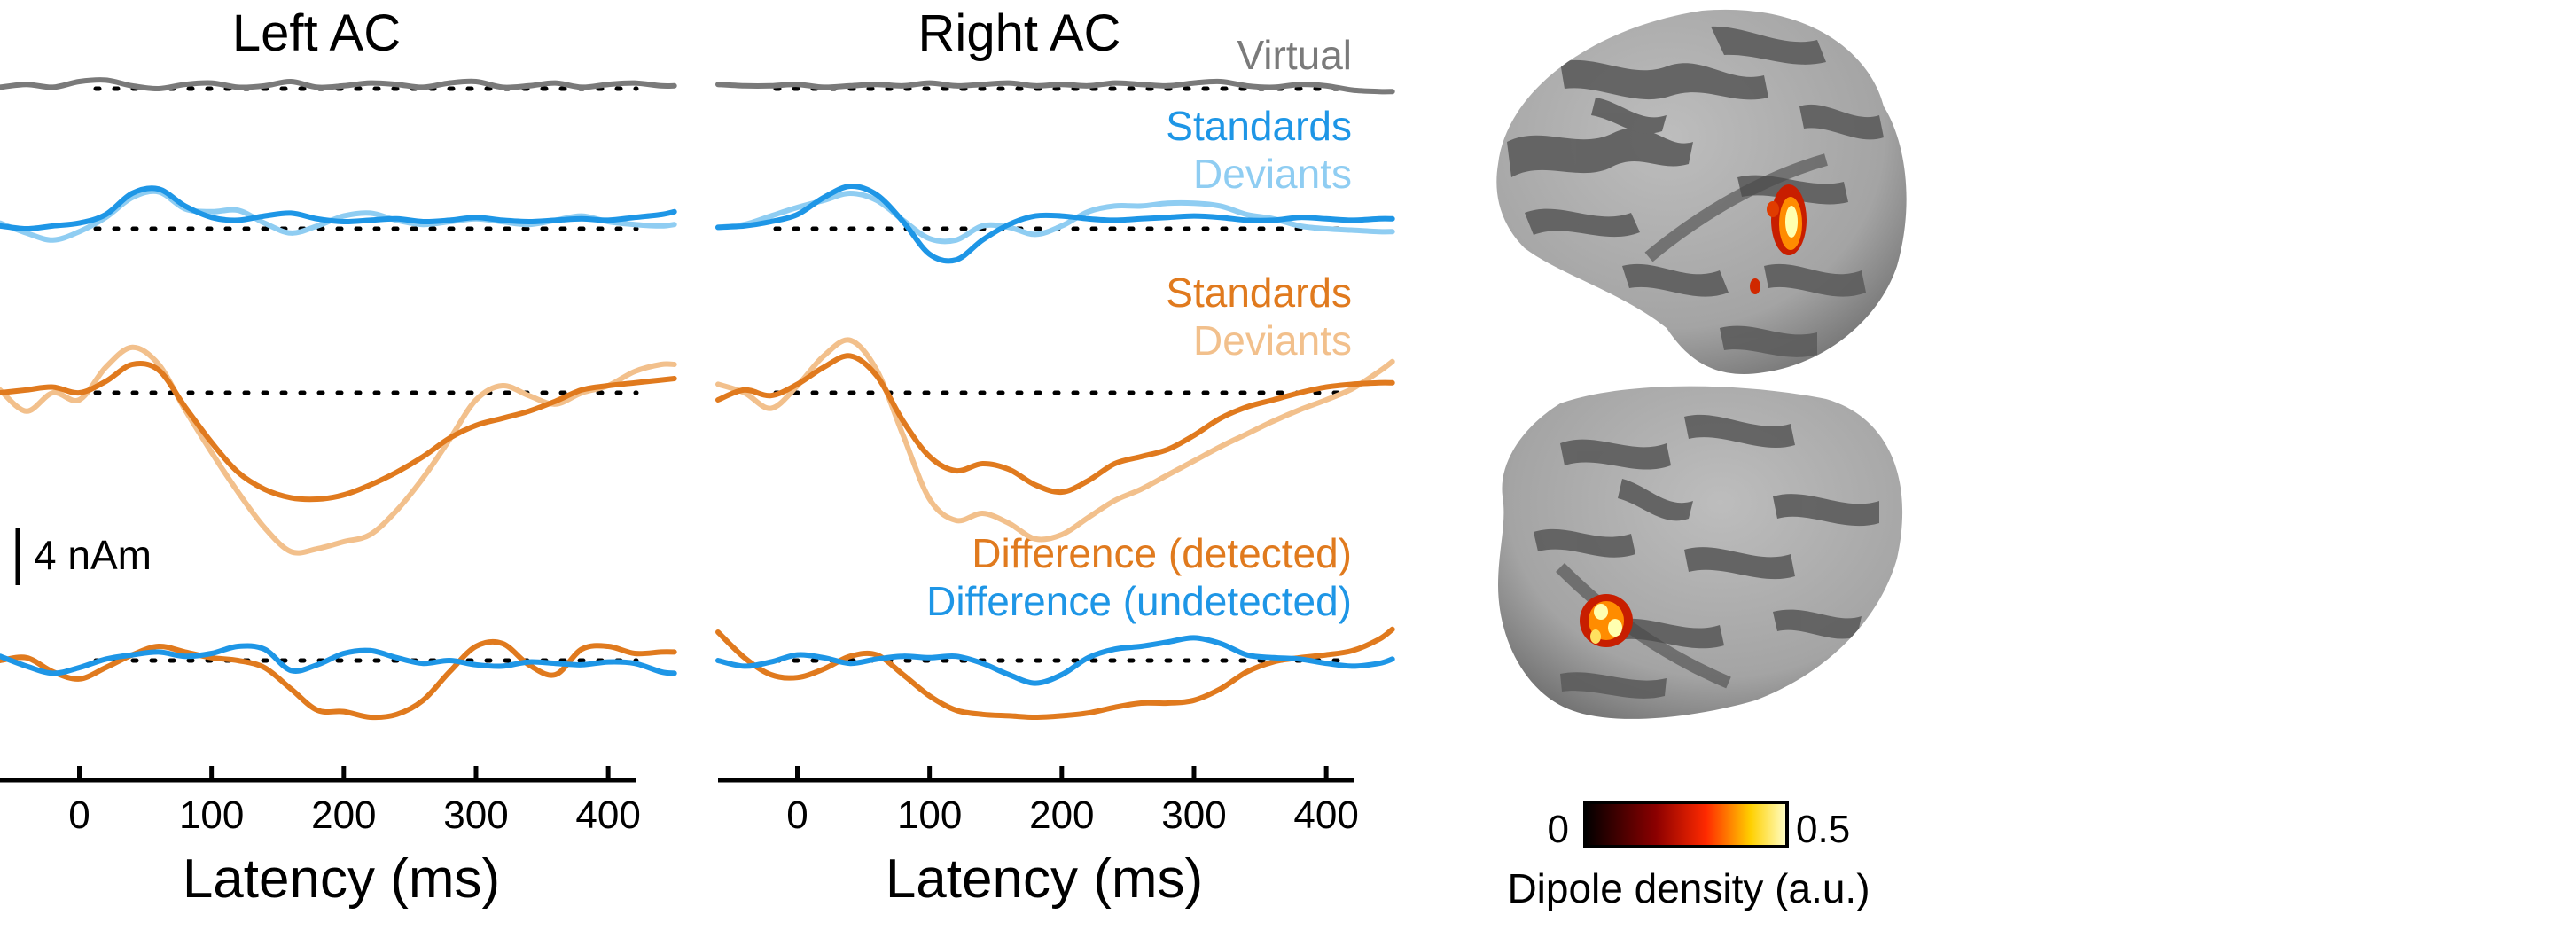 This screenshot has width=2576, height=946. What do you see at coordinates (1193, 815) in the screenshot?
I see `right-x-tick-label-300: 300` at bounding box center [1193, 815].